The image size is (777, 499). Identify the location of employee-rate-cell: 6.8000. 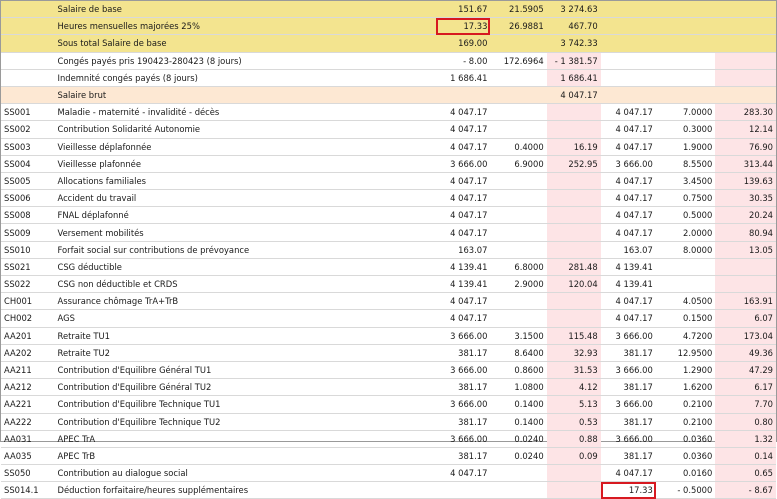
(518, 267).